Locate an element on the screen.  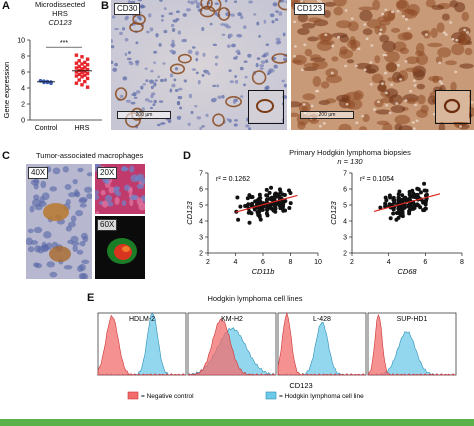
panel-a-points is located at coordinates (64, 71).